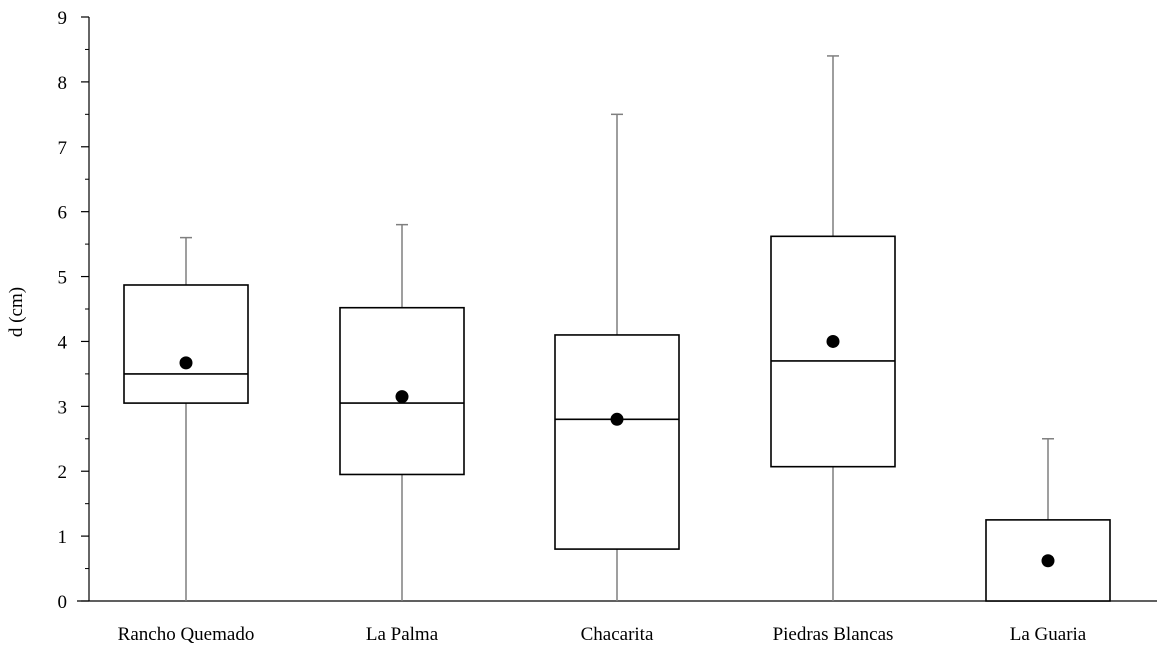 The width and height of the screenshot is (1157, 648). Describe the element at coordinates (63, 472) in the screenshot. I see `y-tick-label: 2` at that location.